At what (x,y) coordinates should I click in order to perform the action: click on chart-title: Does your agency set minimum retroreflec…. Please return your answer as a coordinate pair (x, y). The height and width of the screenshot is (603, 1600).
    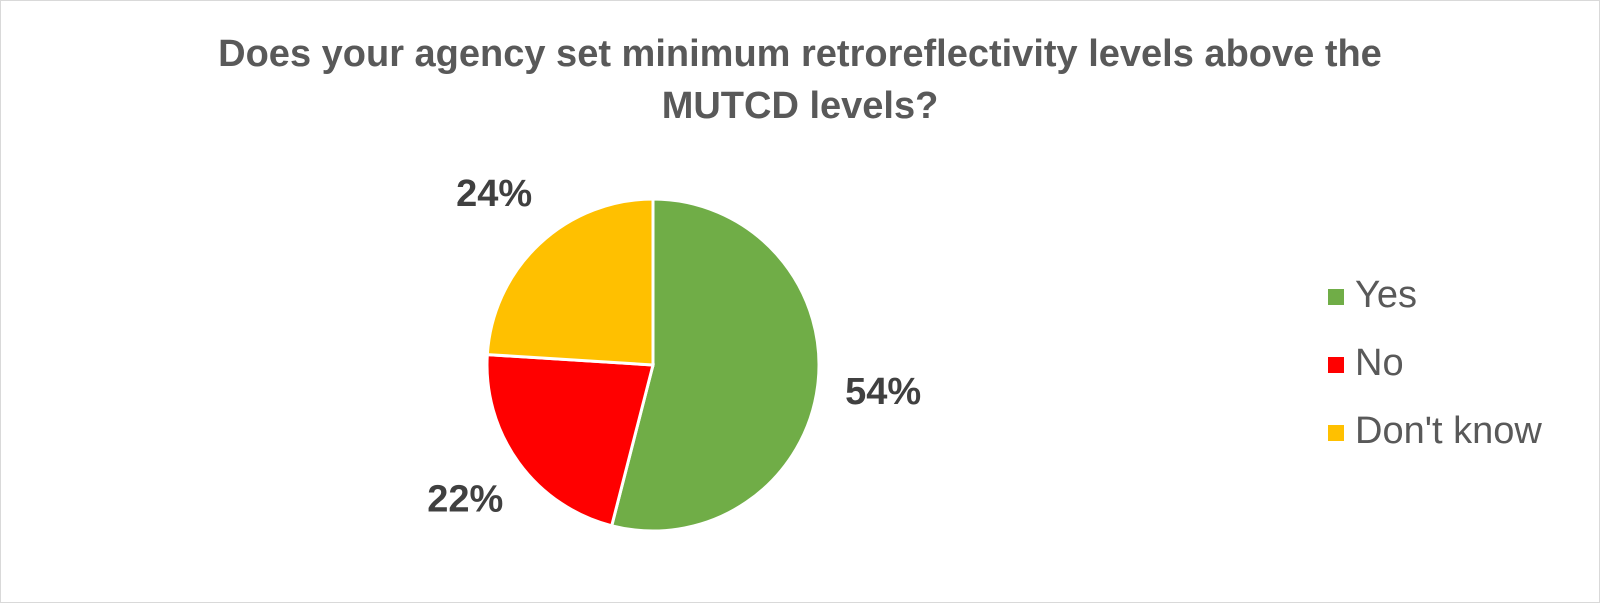
    Looking at the image, I should click on (800, 80).